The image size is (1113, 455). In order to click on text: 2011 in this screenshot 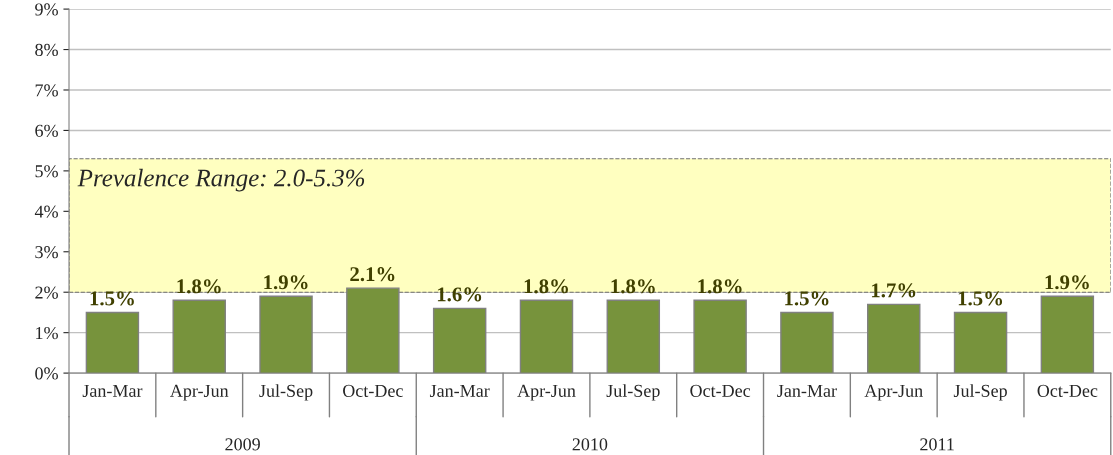, I will do `click(937, 444)`.